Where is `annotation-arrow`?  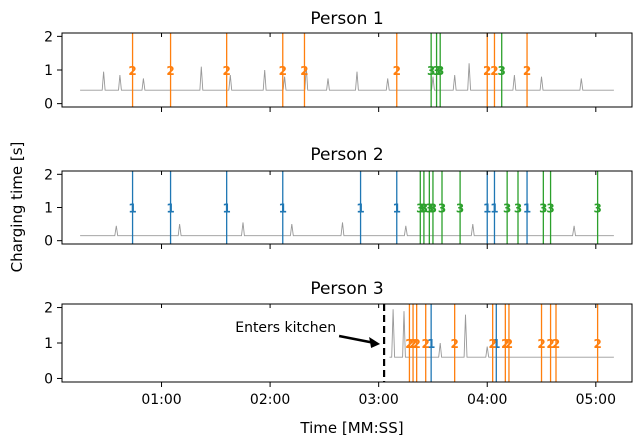 annotation-arrow is located at coordinates (355, 339).